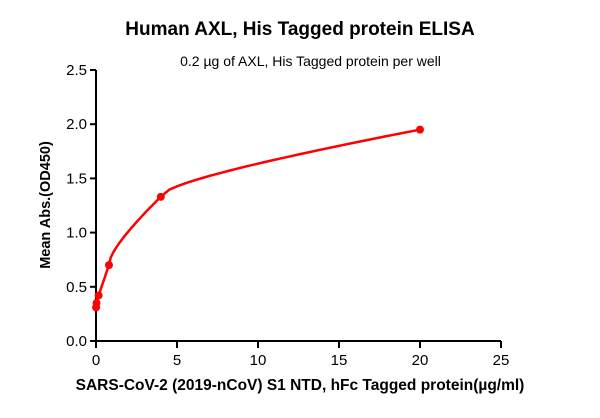 The image size is (600, 418). I want to click on svg-text: 1.0, so click(76, 233).